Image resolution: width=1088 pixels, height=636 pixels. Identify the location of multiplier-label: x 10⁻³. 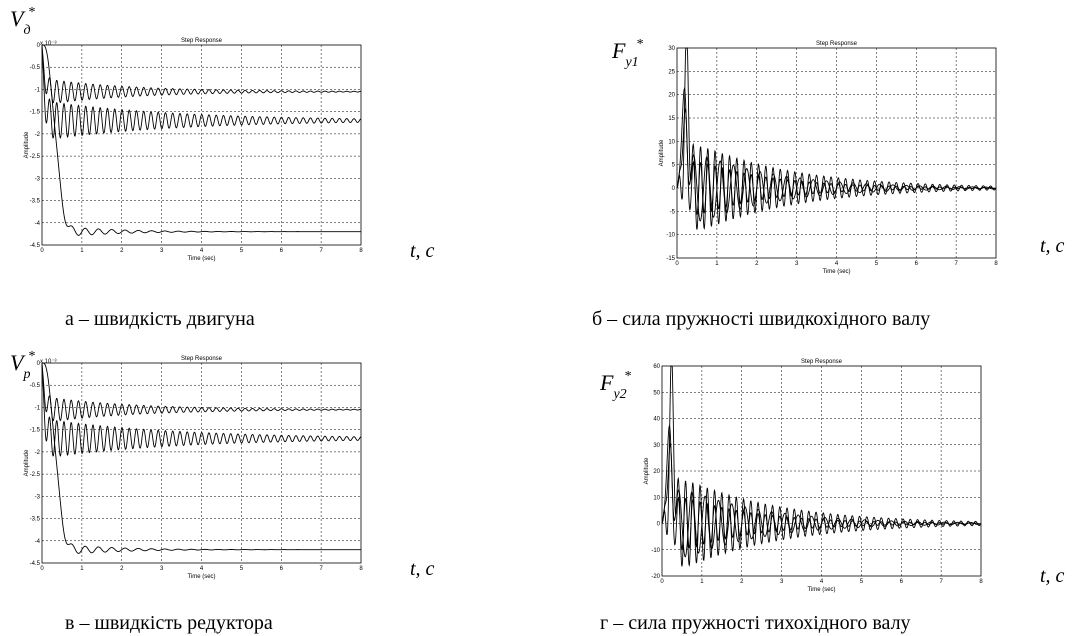
(48, 44).